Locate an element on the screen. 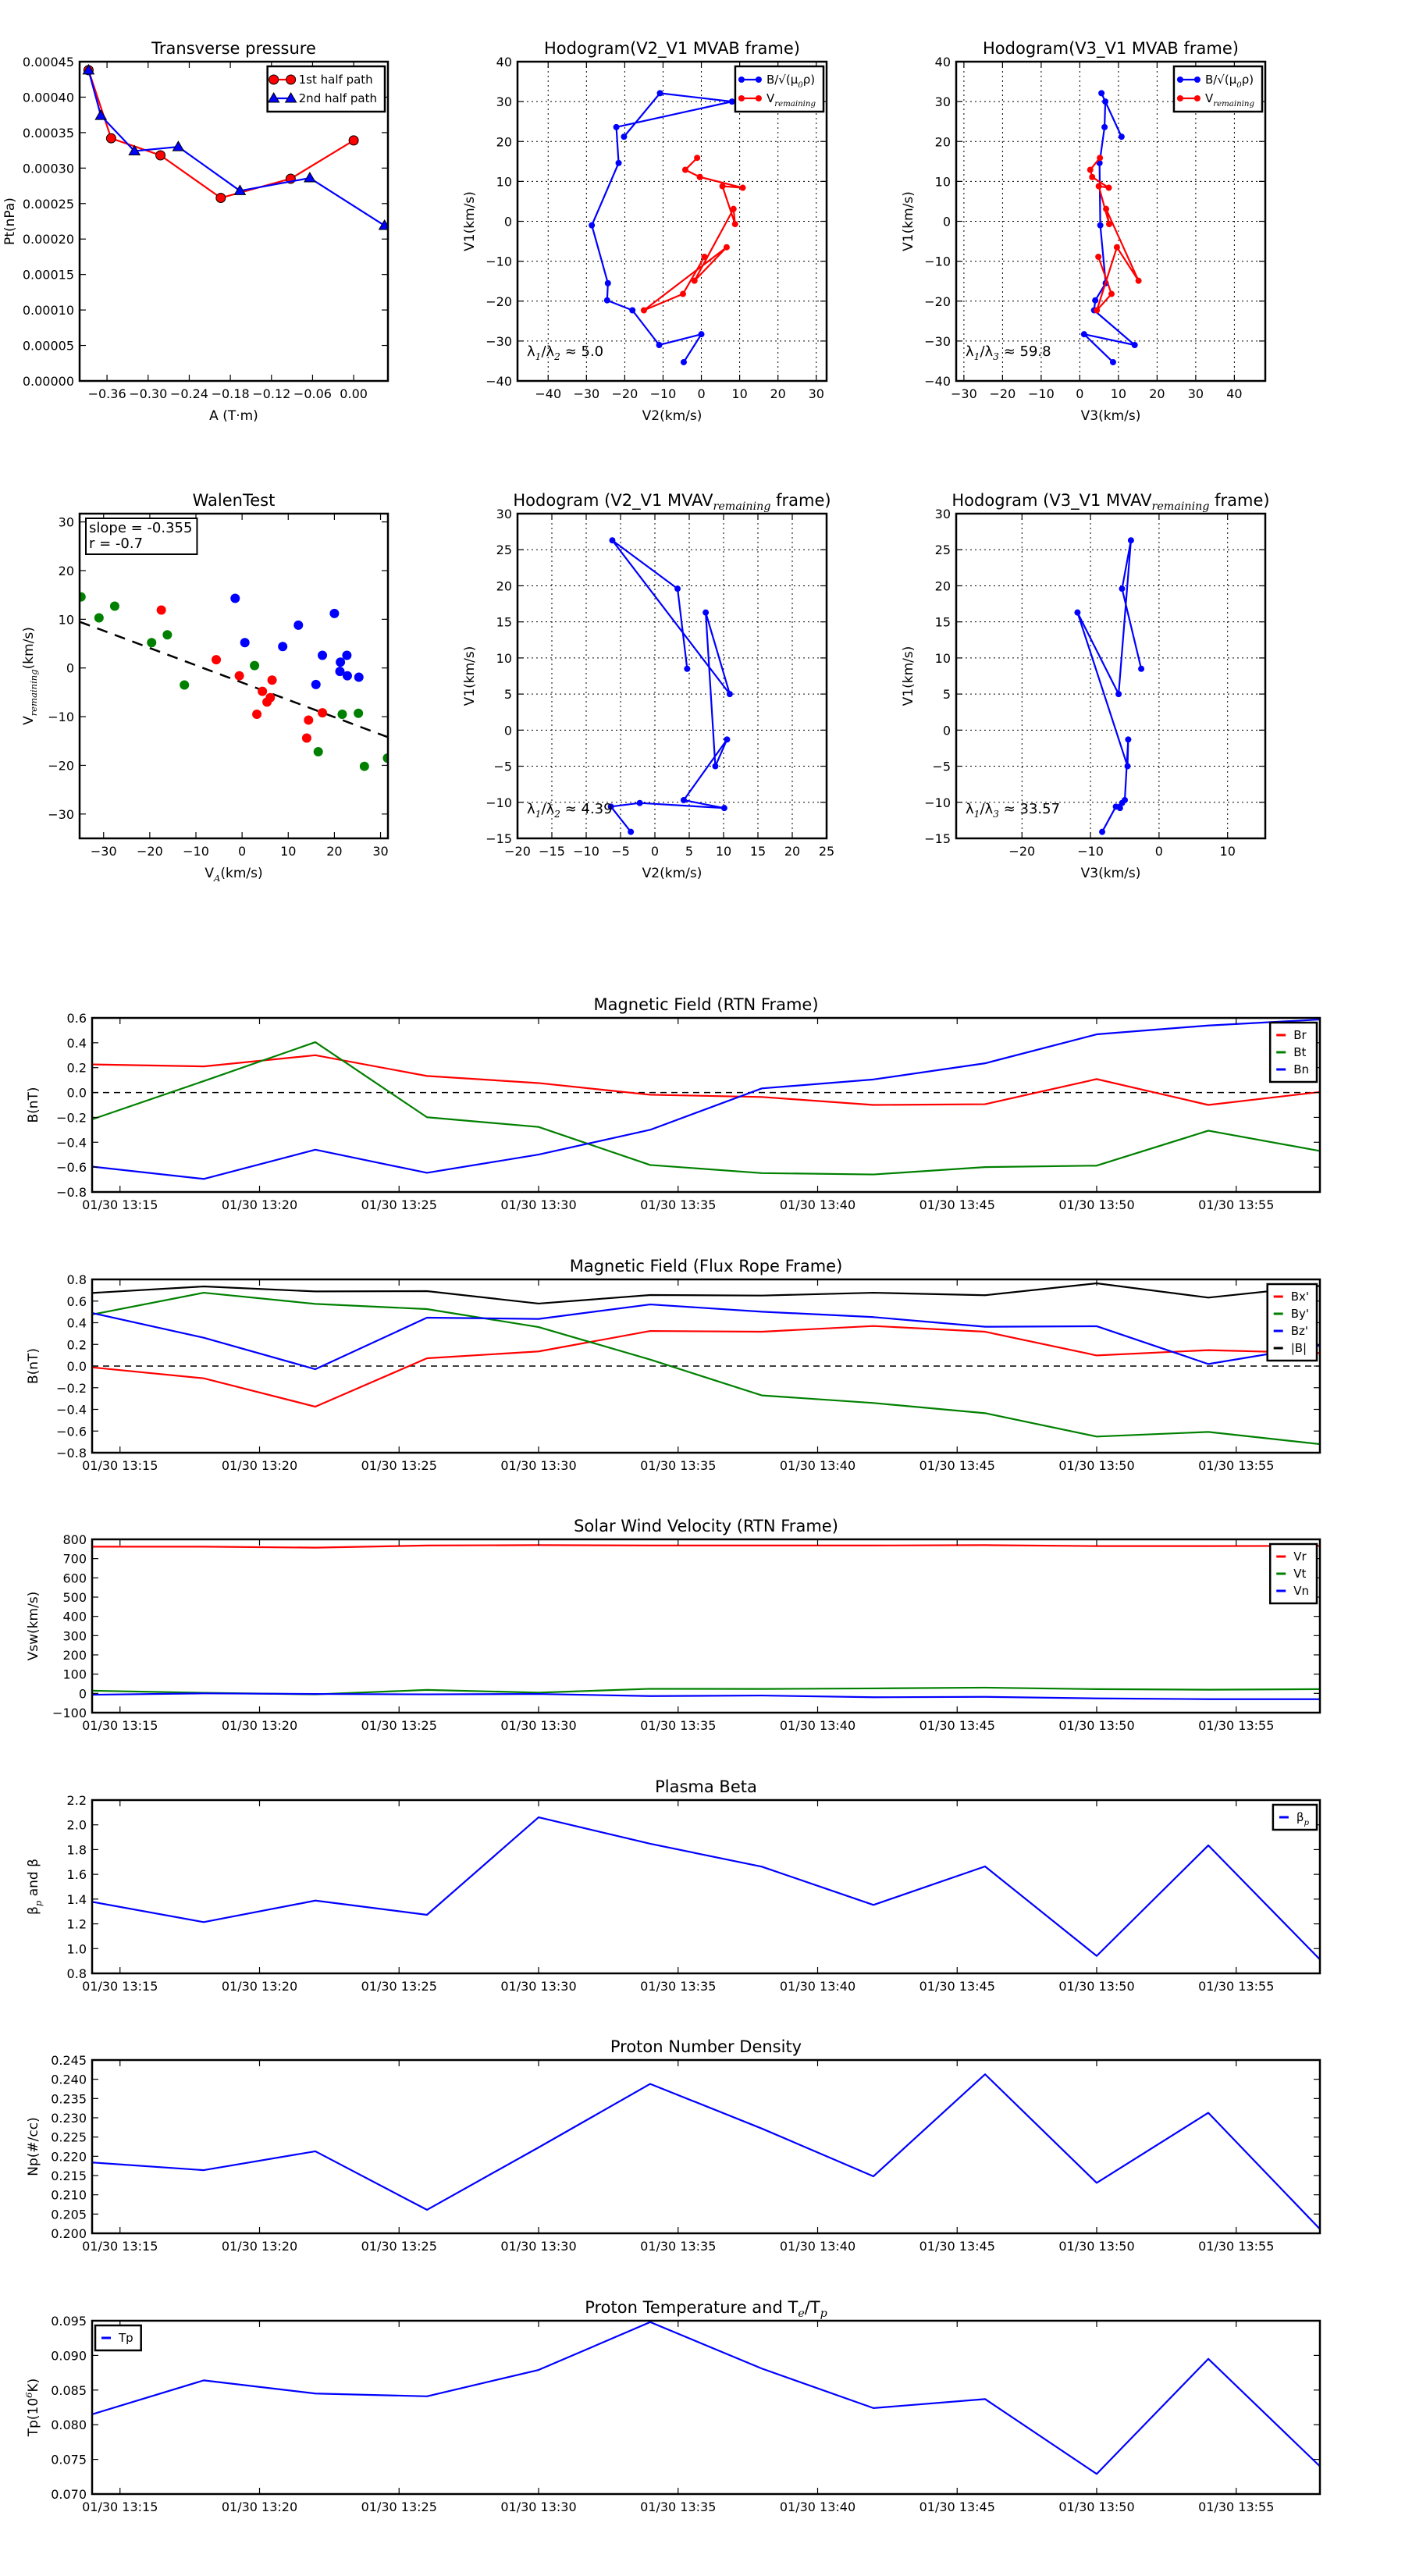 The width and height of the screenshot is (1405, 2576). x-tick-label: 20 is located at coordinates (1157, 393).